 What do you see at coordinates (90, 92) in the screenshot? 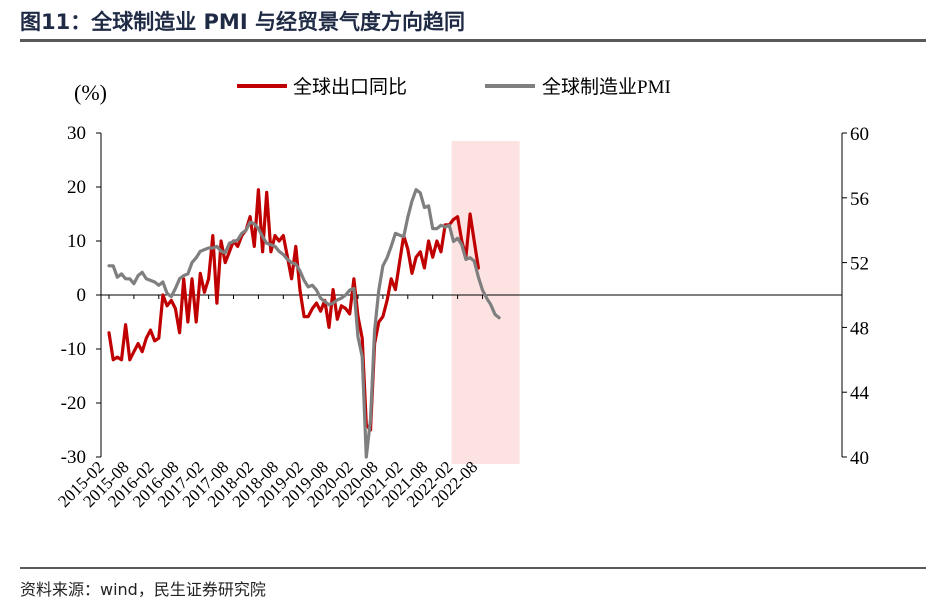
I see `left-axis-unit: (%)` at bounding box center [90, 92].